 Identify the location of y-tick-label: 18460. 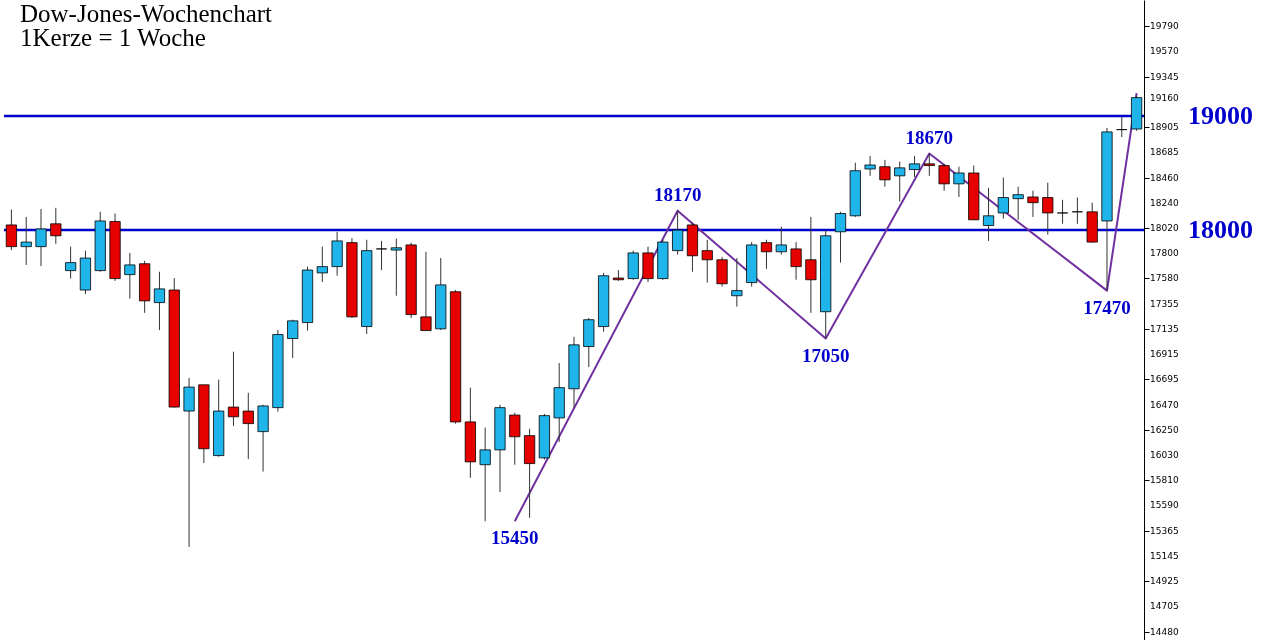
(1164, 177).